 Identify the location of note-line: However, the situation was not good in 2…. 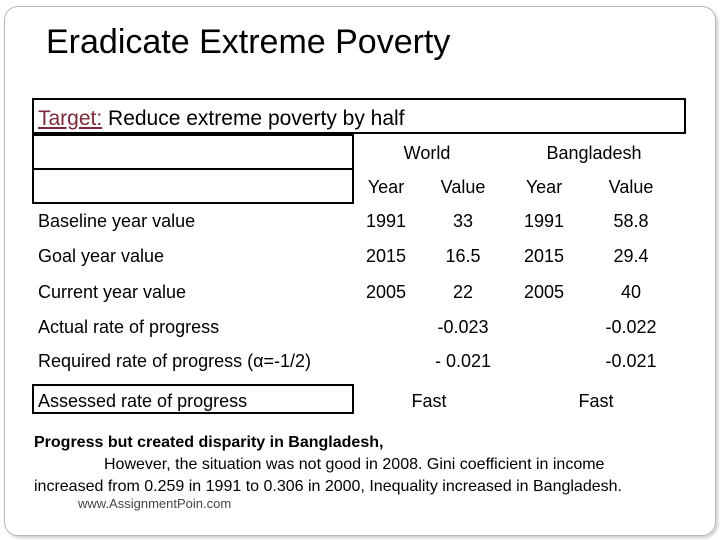
(354, 464).